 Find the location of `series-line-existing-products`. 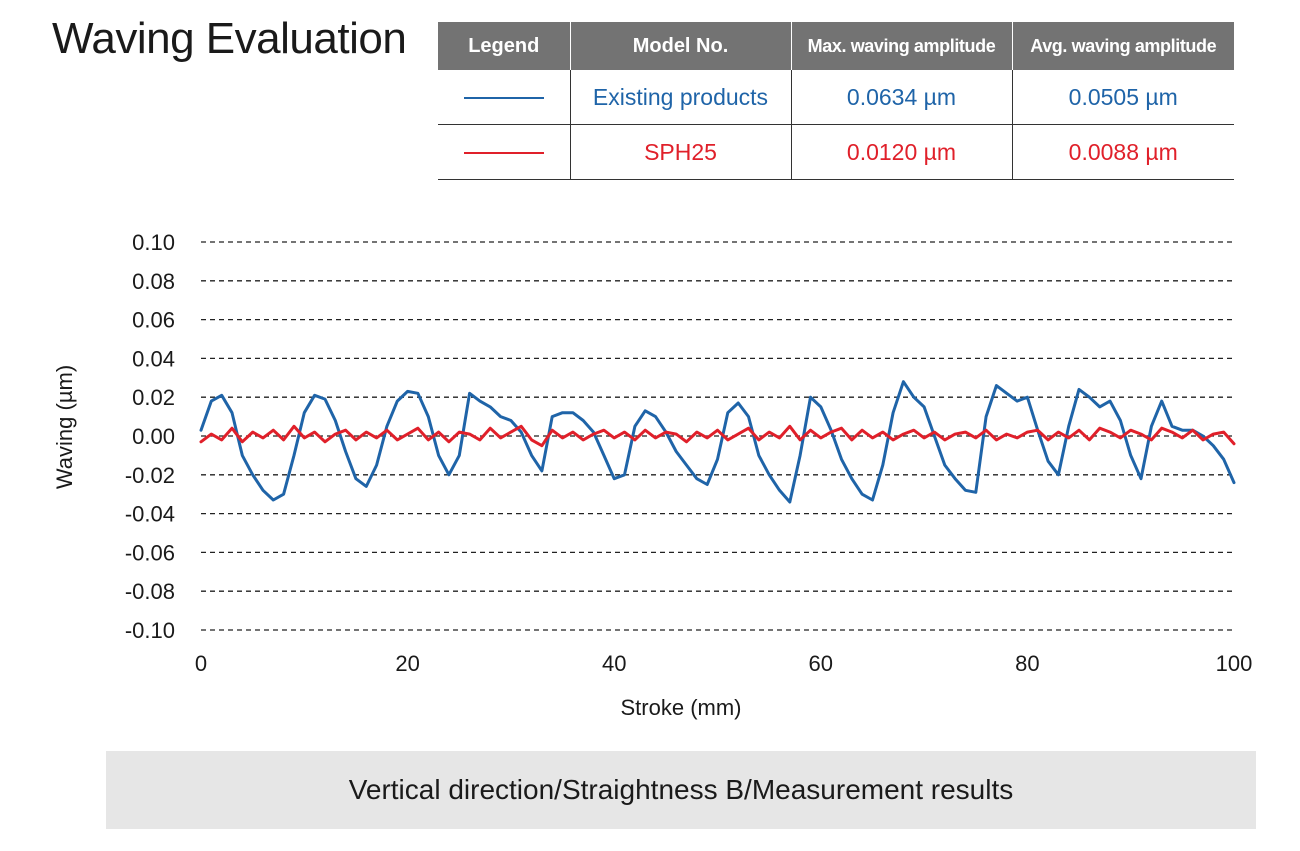

series-line-existing-products is located at coordinates (717, 442).